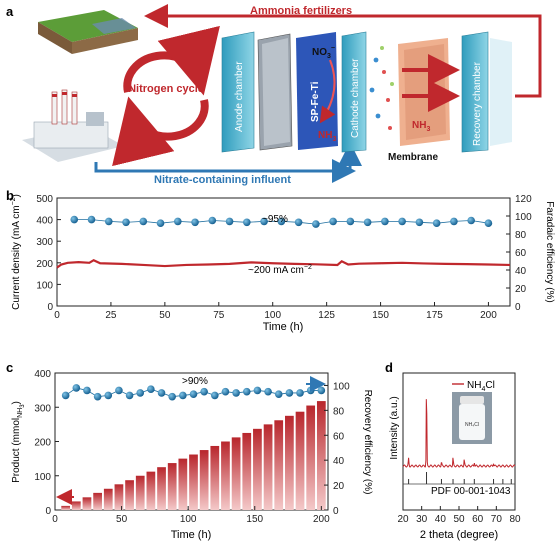 The height and width of the screenshot is (551, 557). Describe the element at coordinates (166, 96) in the screenshot. I see `nitrogen-cycle-icon: Nitrogen cycle` at that location.